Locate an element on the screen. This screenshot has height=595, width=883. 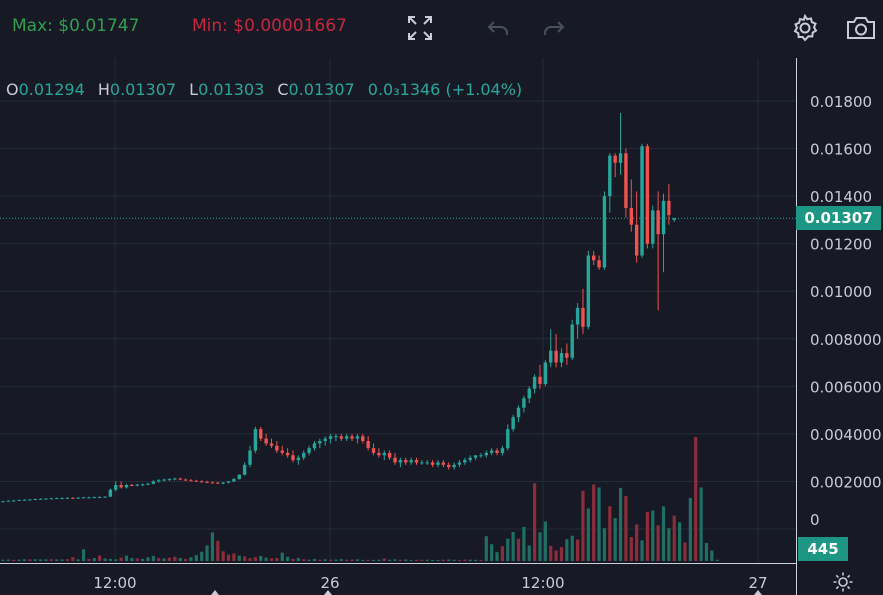
current-volume-label: 445 is located at coordinates (823, 549).